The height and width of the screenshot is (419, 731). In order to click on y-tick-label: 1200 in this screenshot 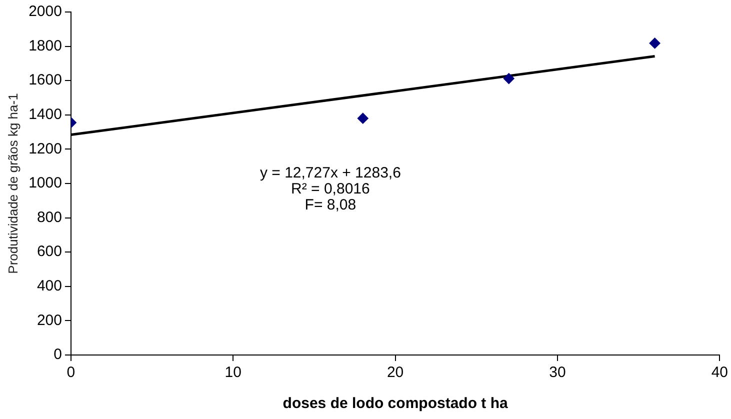, I will do `click(45, 149)`.